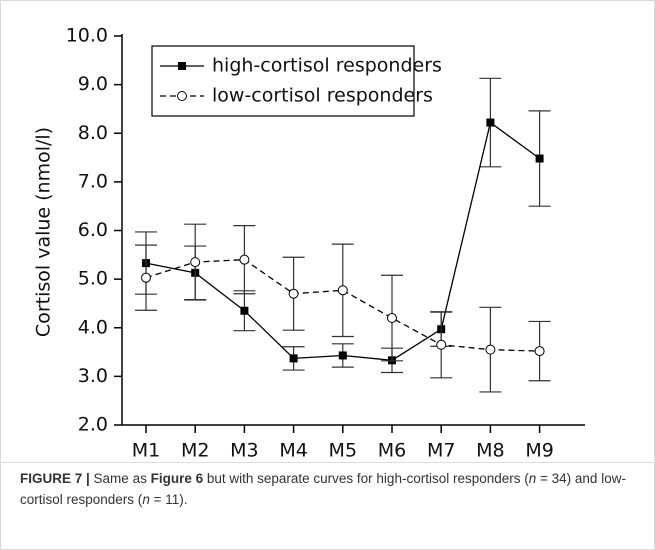 This screenshot has width=655, height=550. What do you see at coordinates (327, 66) in the screenshot?
I see `legend-label: high-cortisol responders` at bounding box center [327, 66].